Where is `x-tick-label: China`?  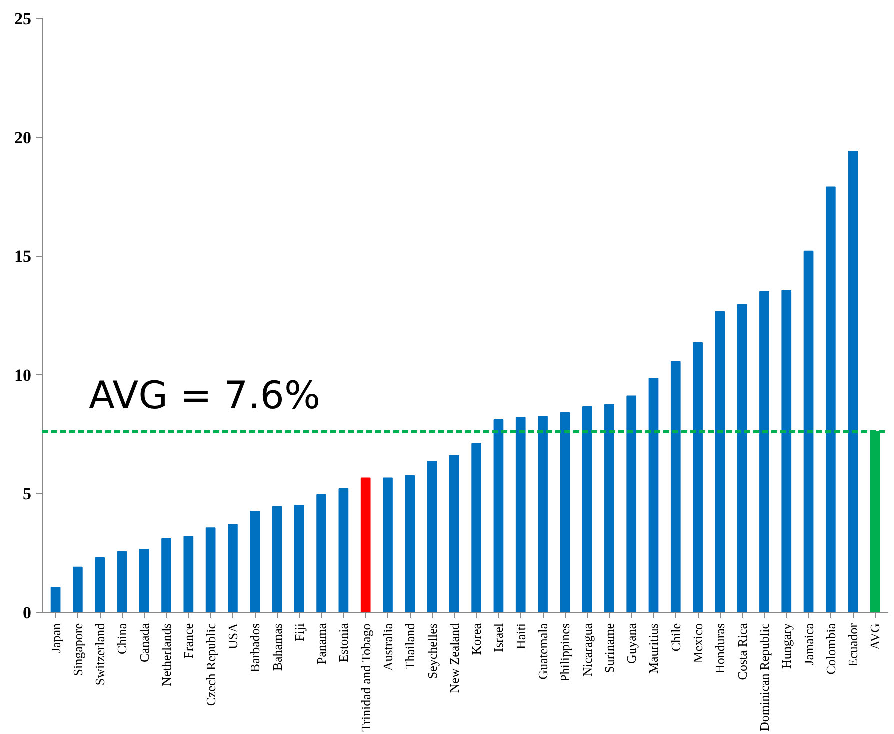
x-tick-label: China is located at coordinates (122, 639).